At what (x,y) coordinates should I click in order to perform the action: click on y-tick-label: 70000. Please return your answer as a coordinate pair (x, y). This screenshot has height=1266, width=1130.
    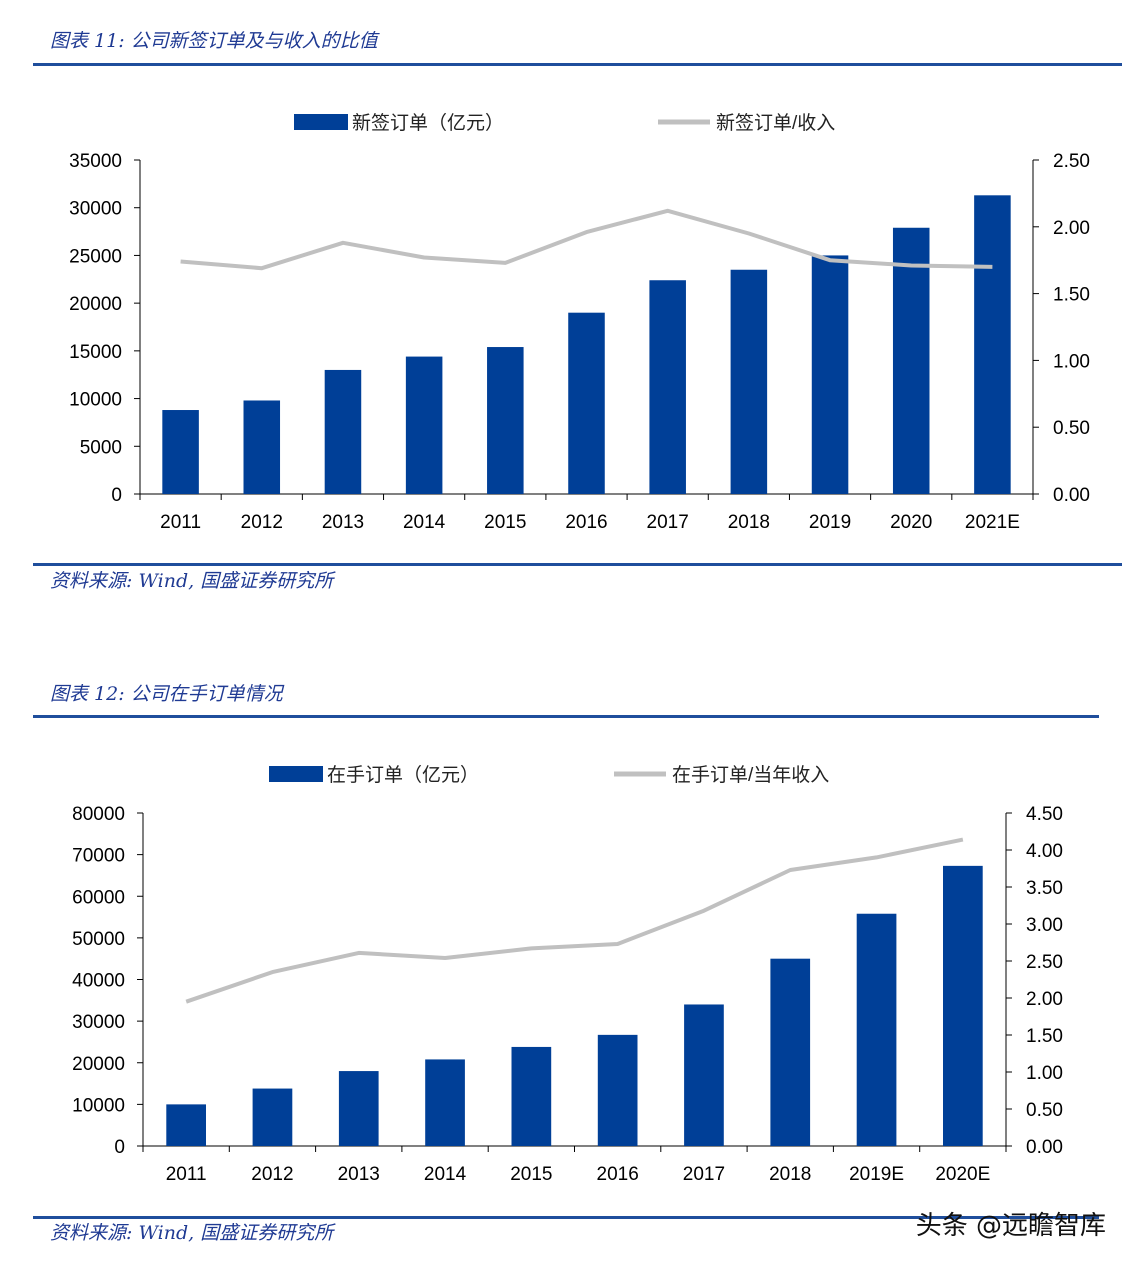
    Looking at the image, I should click on (98, 856).